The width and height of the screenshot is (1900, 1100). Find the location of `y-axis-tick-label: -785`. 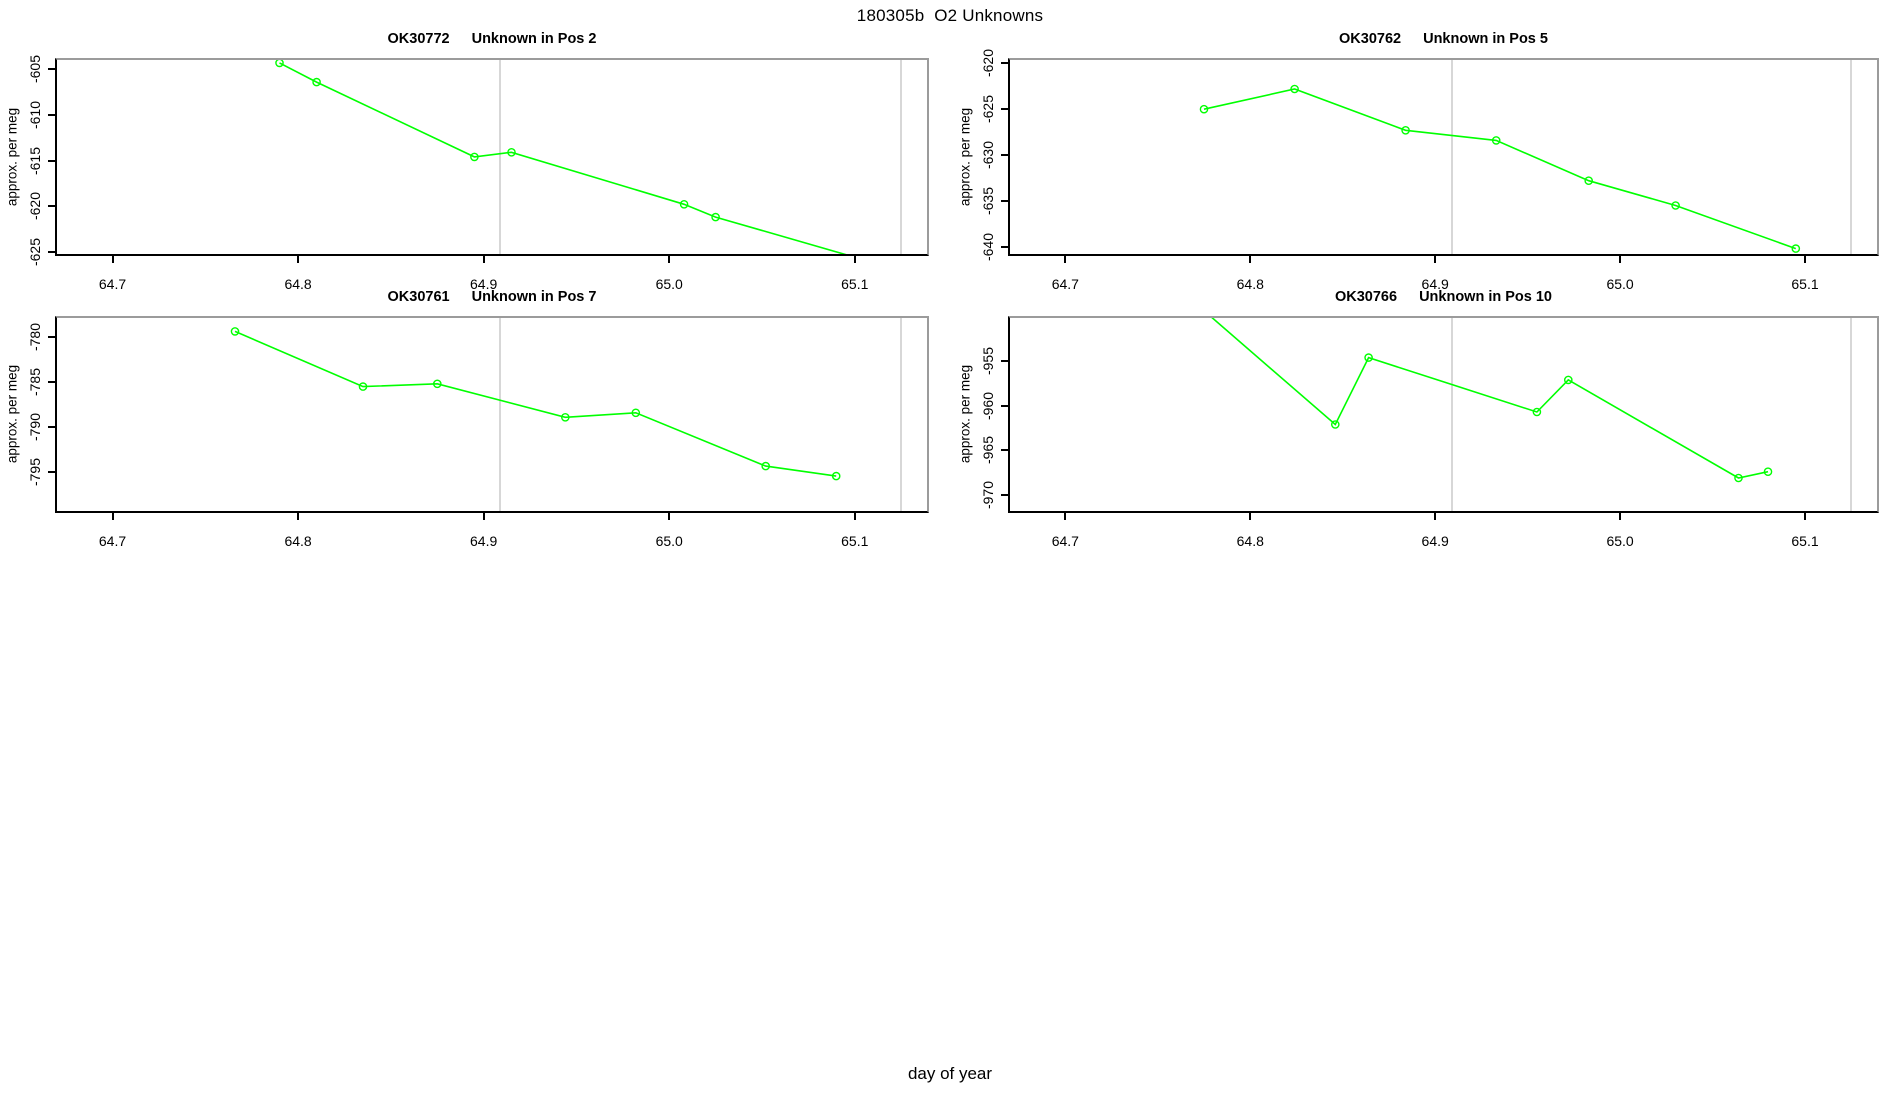

y-axis-tick-label: -785 is located at coordinates (35, 382).